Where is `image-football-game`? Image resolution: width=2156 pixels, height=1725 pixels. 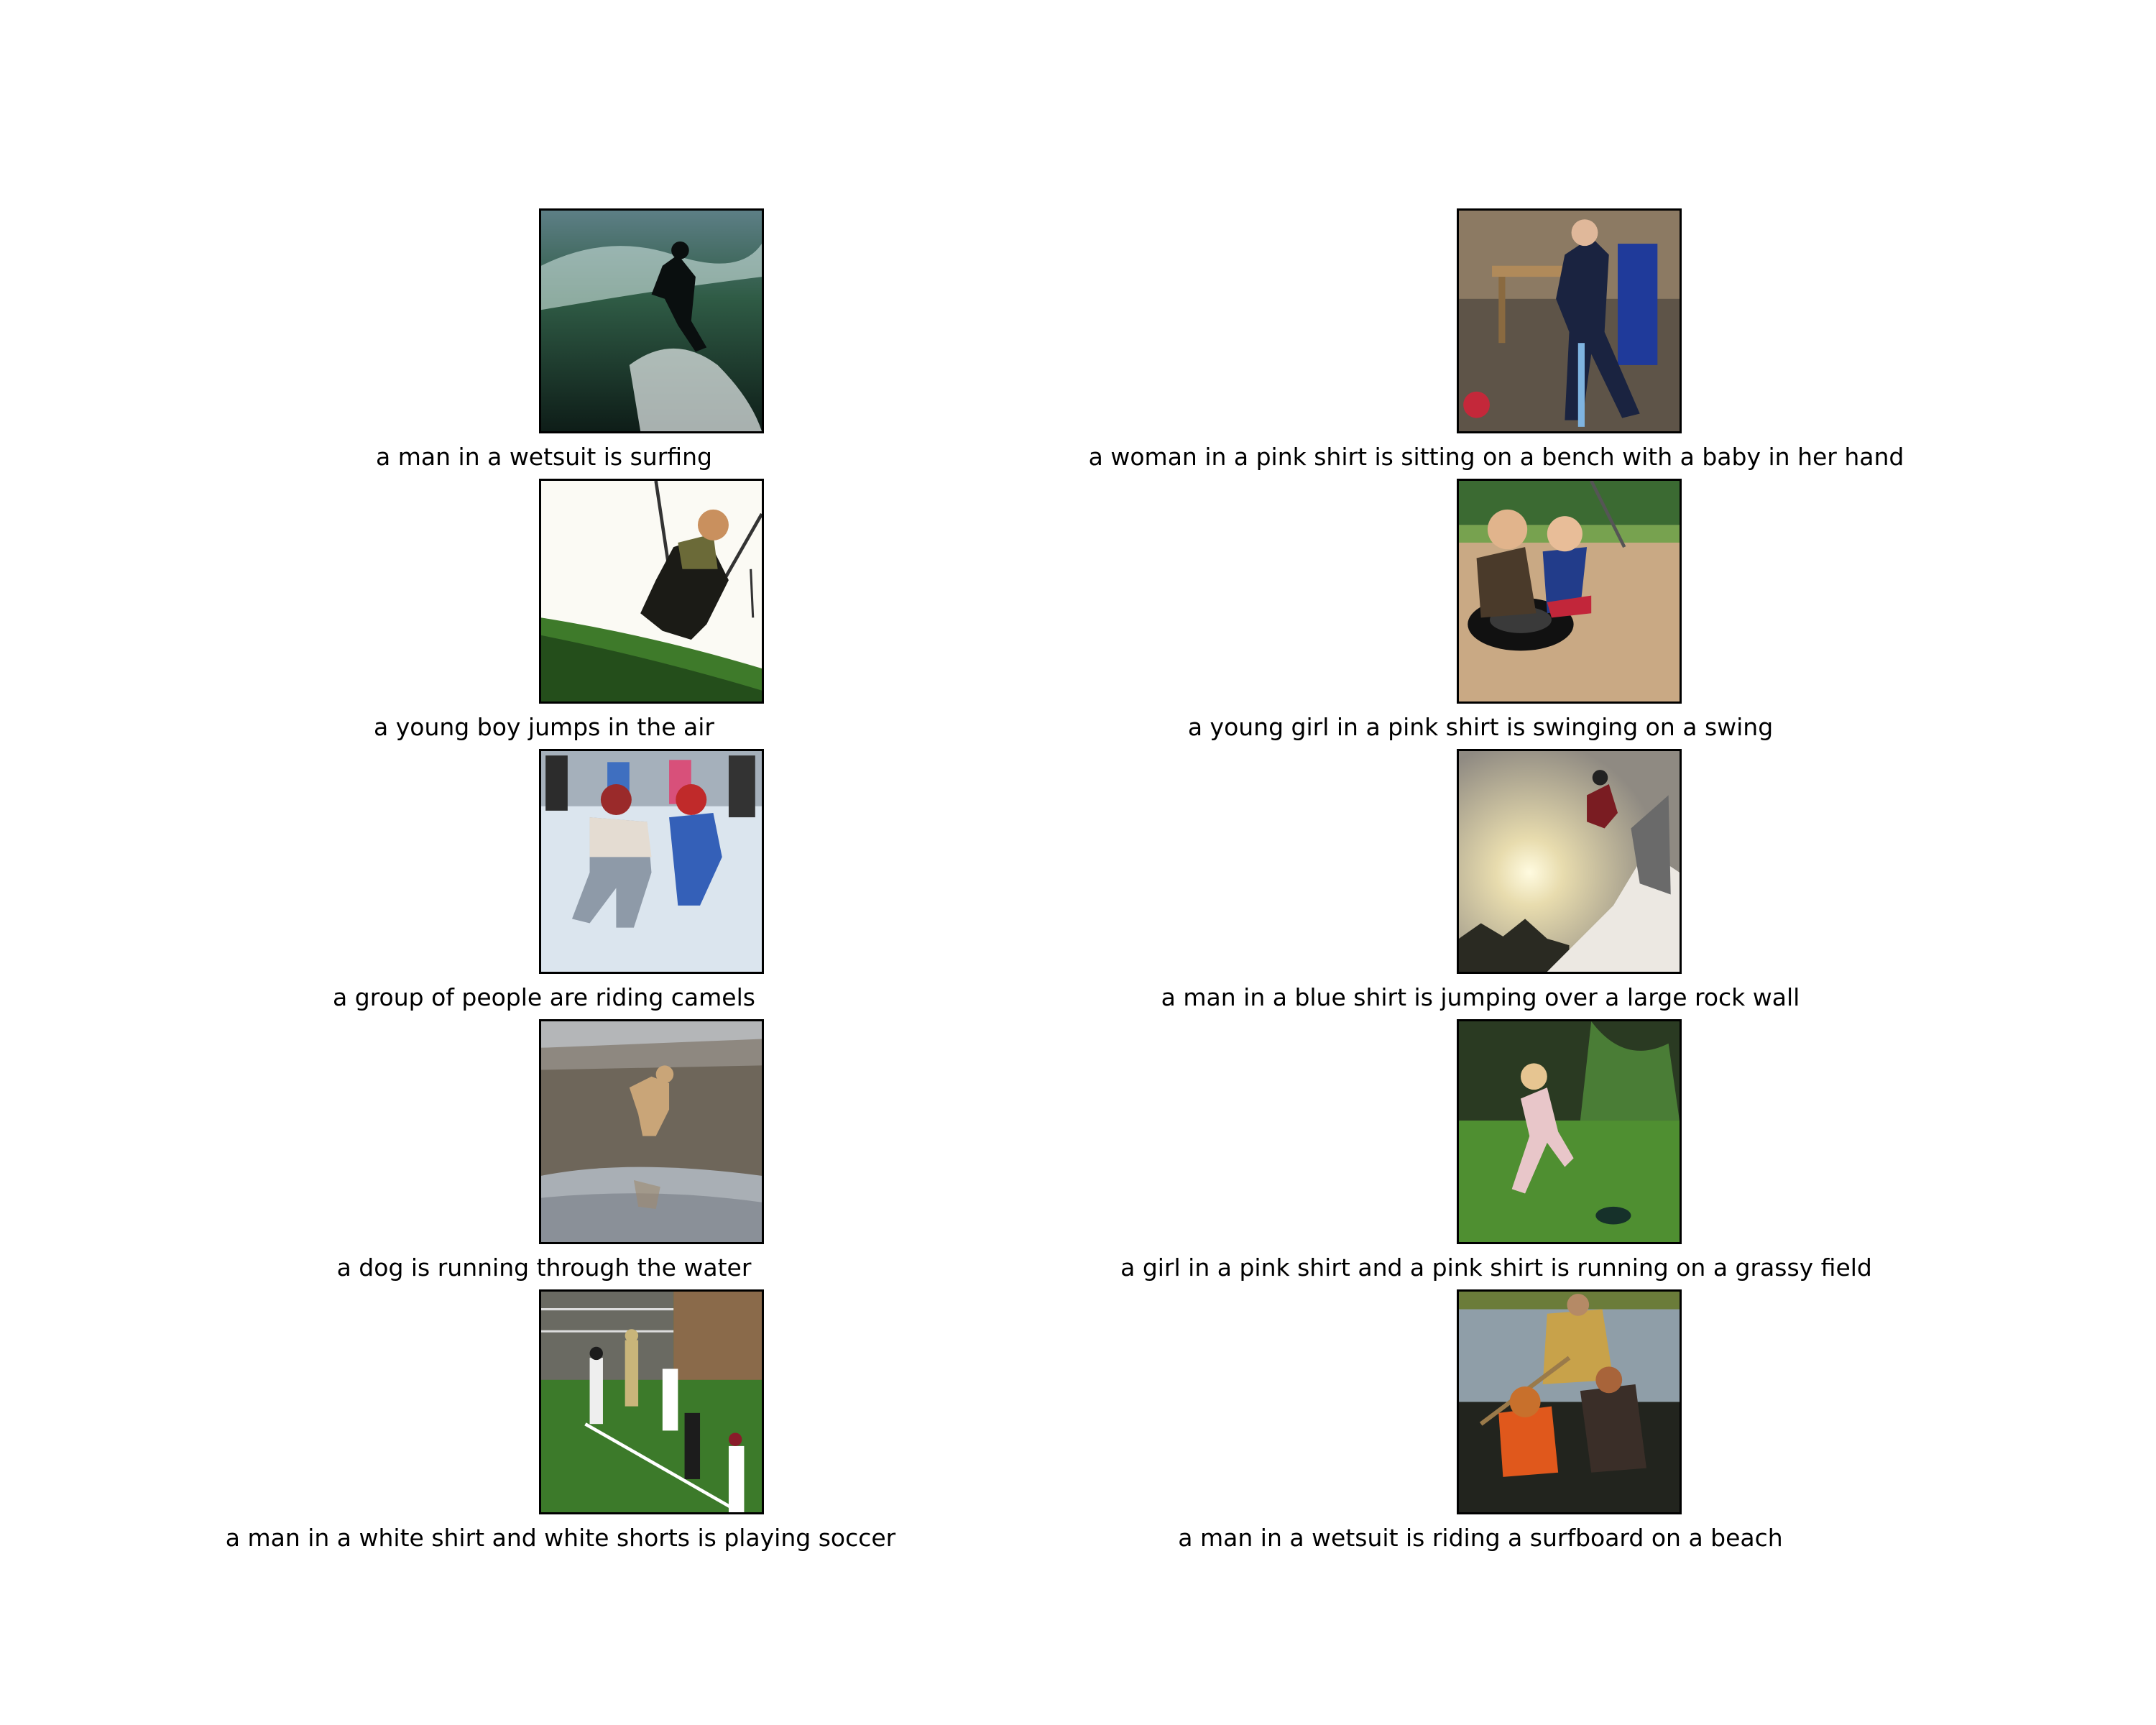
image-football-game is located at coordinates (651, 1401).